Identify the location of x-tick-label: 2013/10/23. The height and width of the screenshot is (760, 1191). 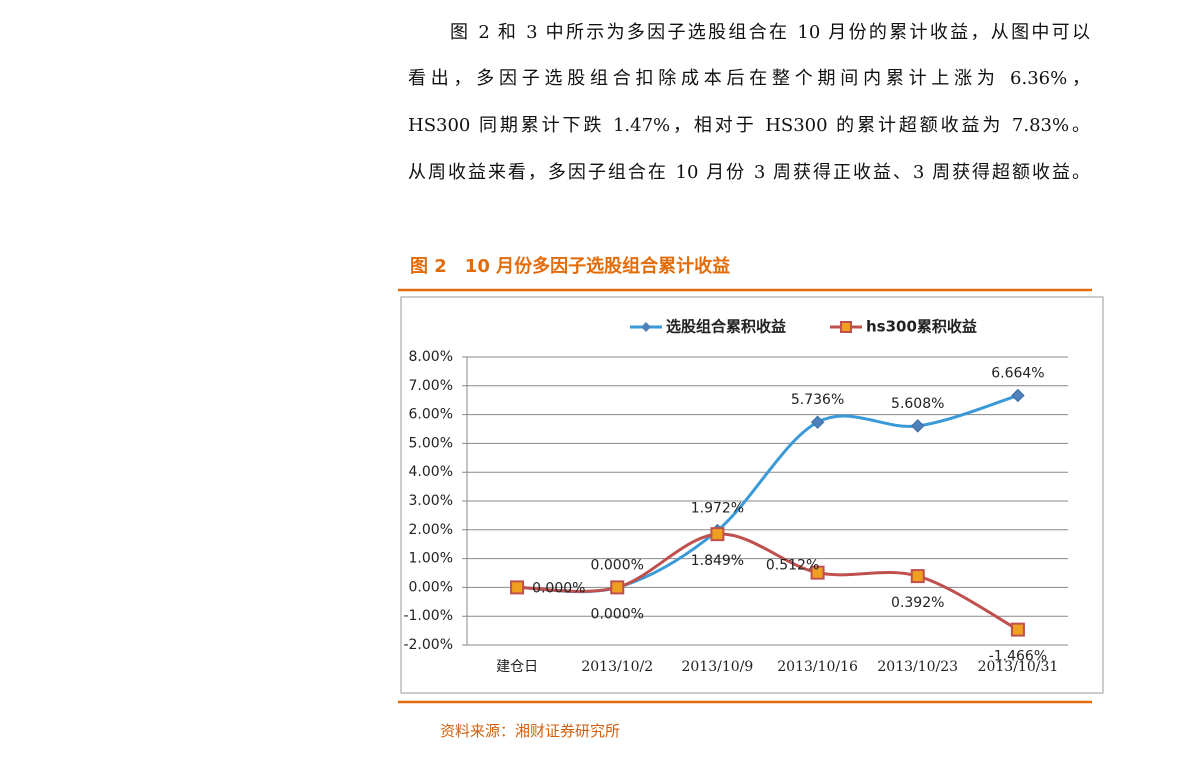
(917, 667).